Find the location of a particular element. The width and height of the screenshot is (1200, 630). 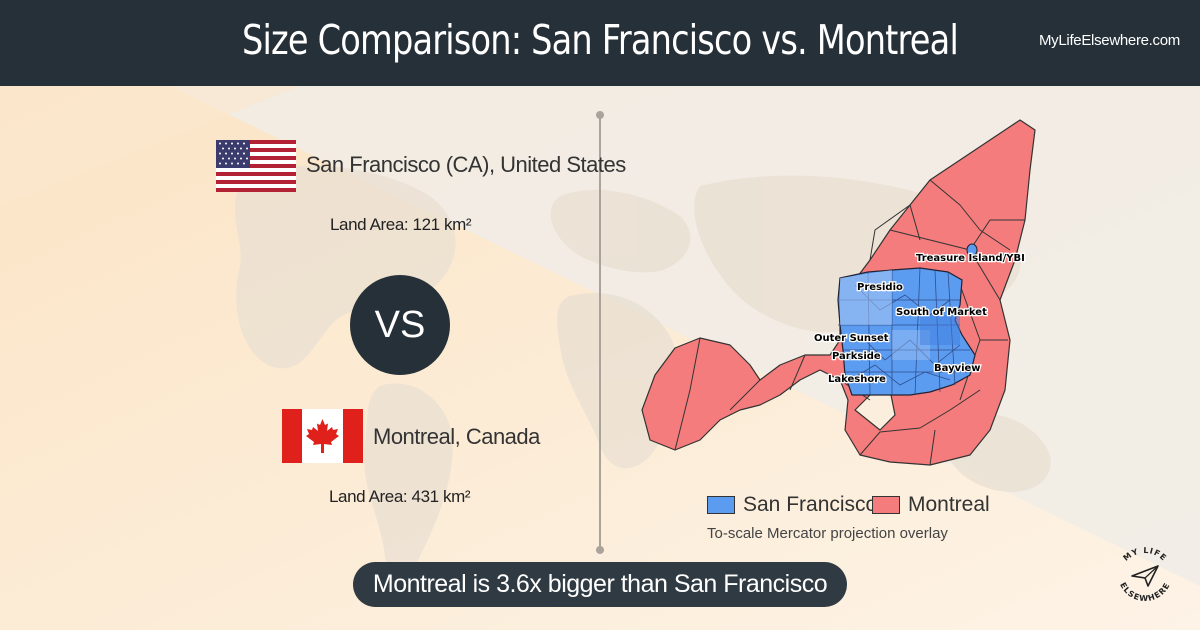

canada-flag-icon is located at coordinates (322, 436).